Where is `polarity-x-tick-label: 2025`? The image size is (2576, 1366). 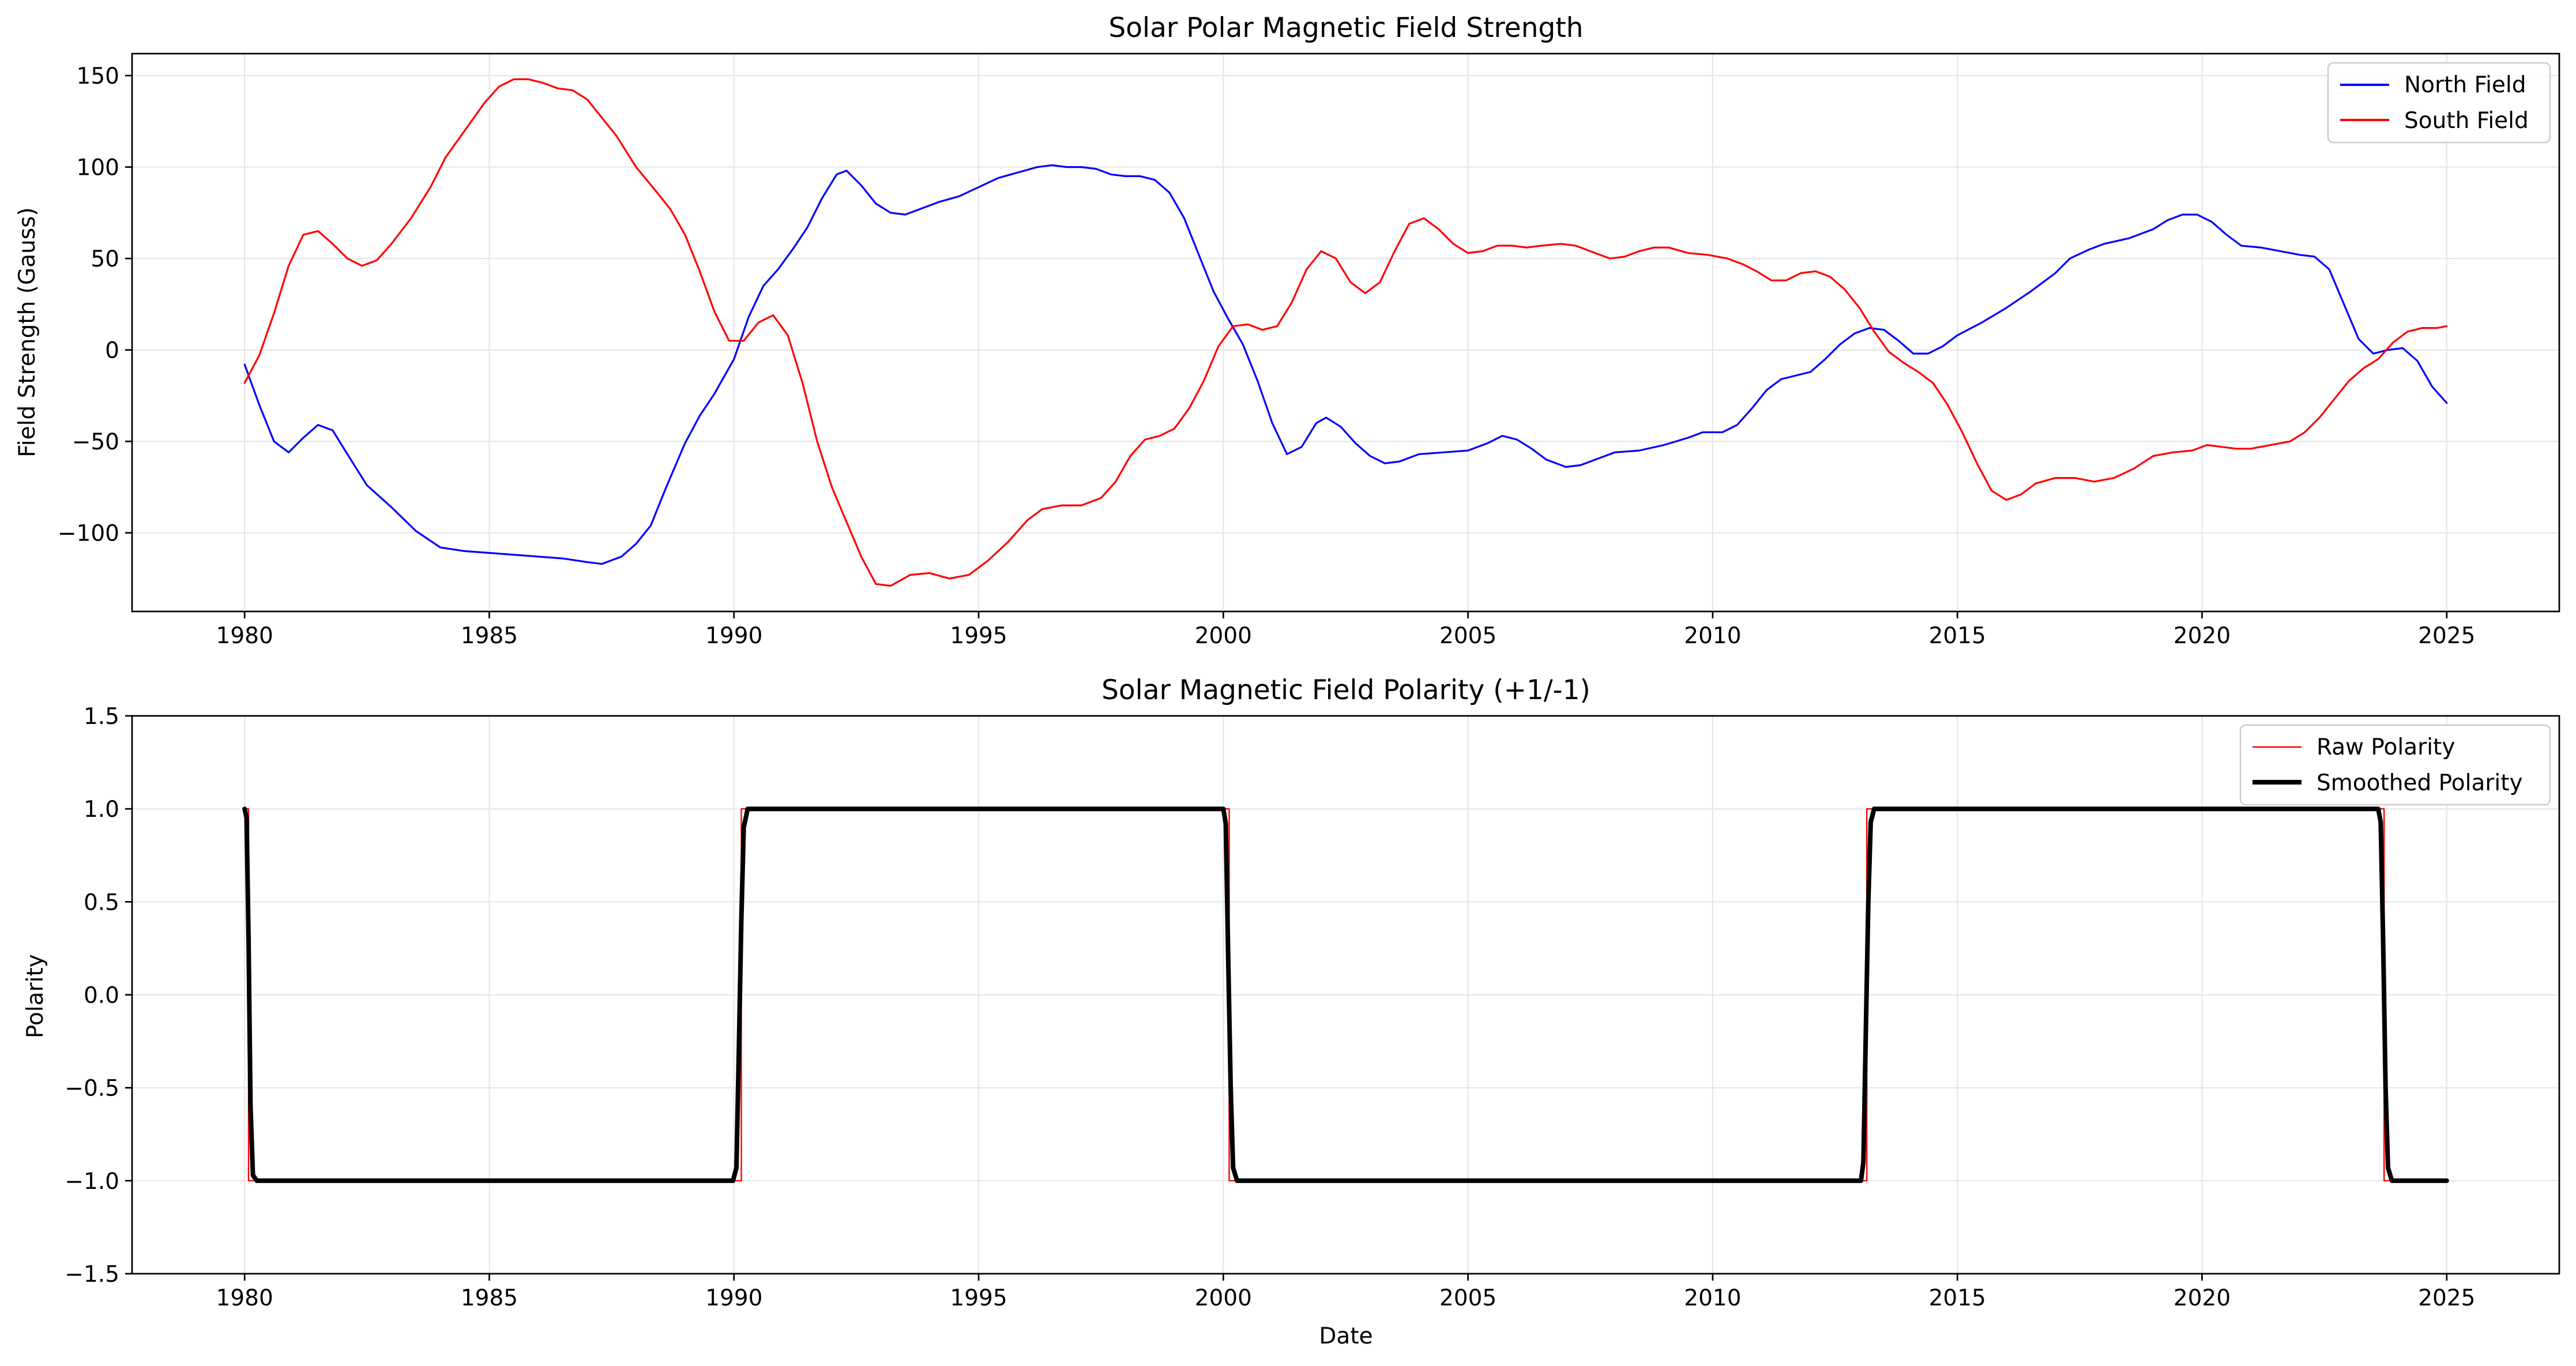
polarity-x-tick-label: 2025 is located at coordinates (2446, 1298).